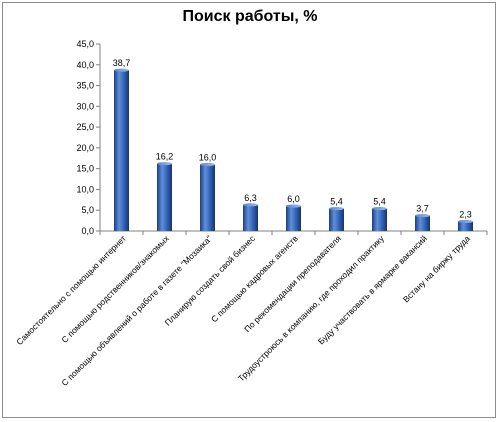  Describe the element at coordinates (208, 158) in the screenshot. I see `data-label: 16,0` at that location.